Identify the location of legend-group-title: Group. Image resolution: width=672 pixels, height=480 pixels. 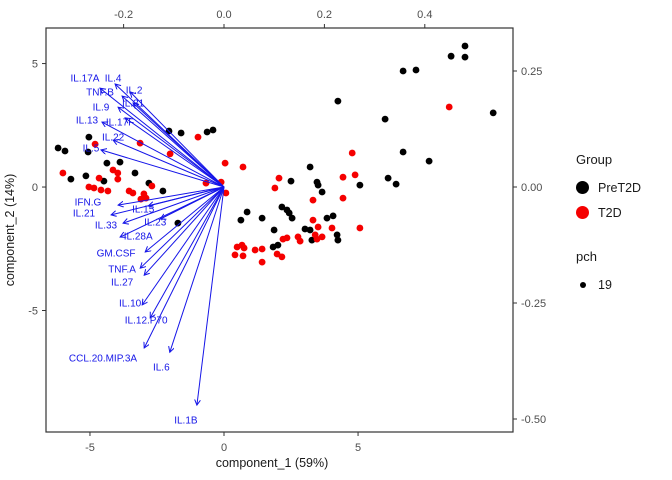
(594, 159).